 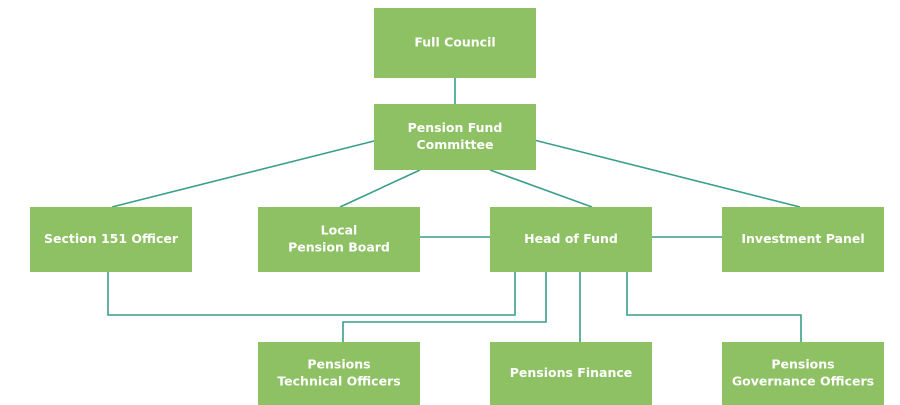 I want to click on node-label: Committee, so click(x=454, y=144).